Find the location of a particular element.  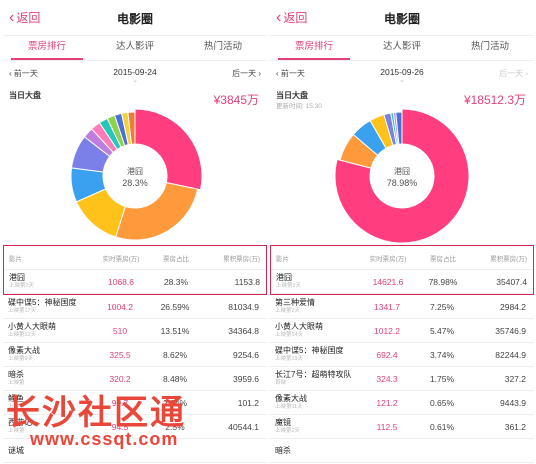

release-days: 上映第2天 is located at coordinates (288, 431).